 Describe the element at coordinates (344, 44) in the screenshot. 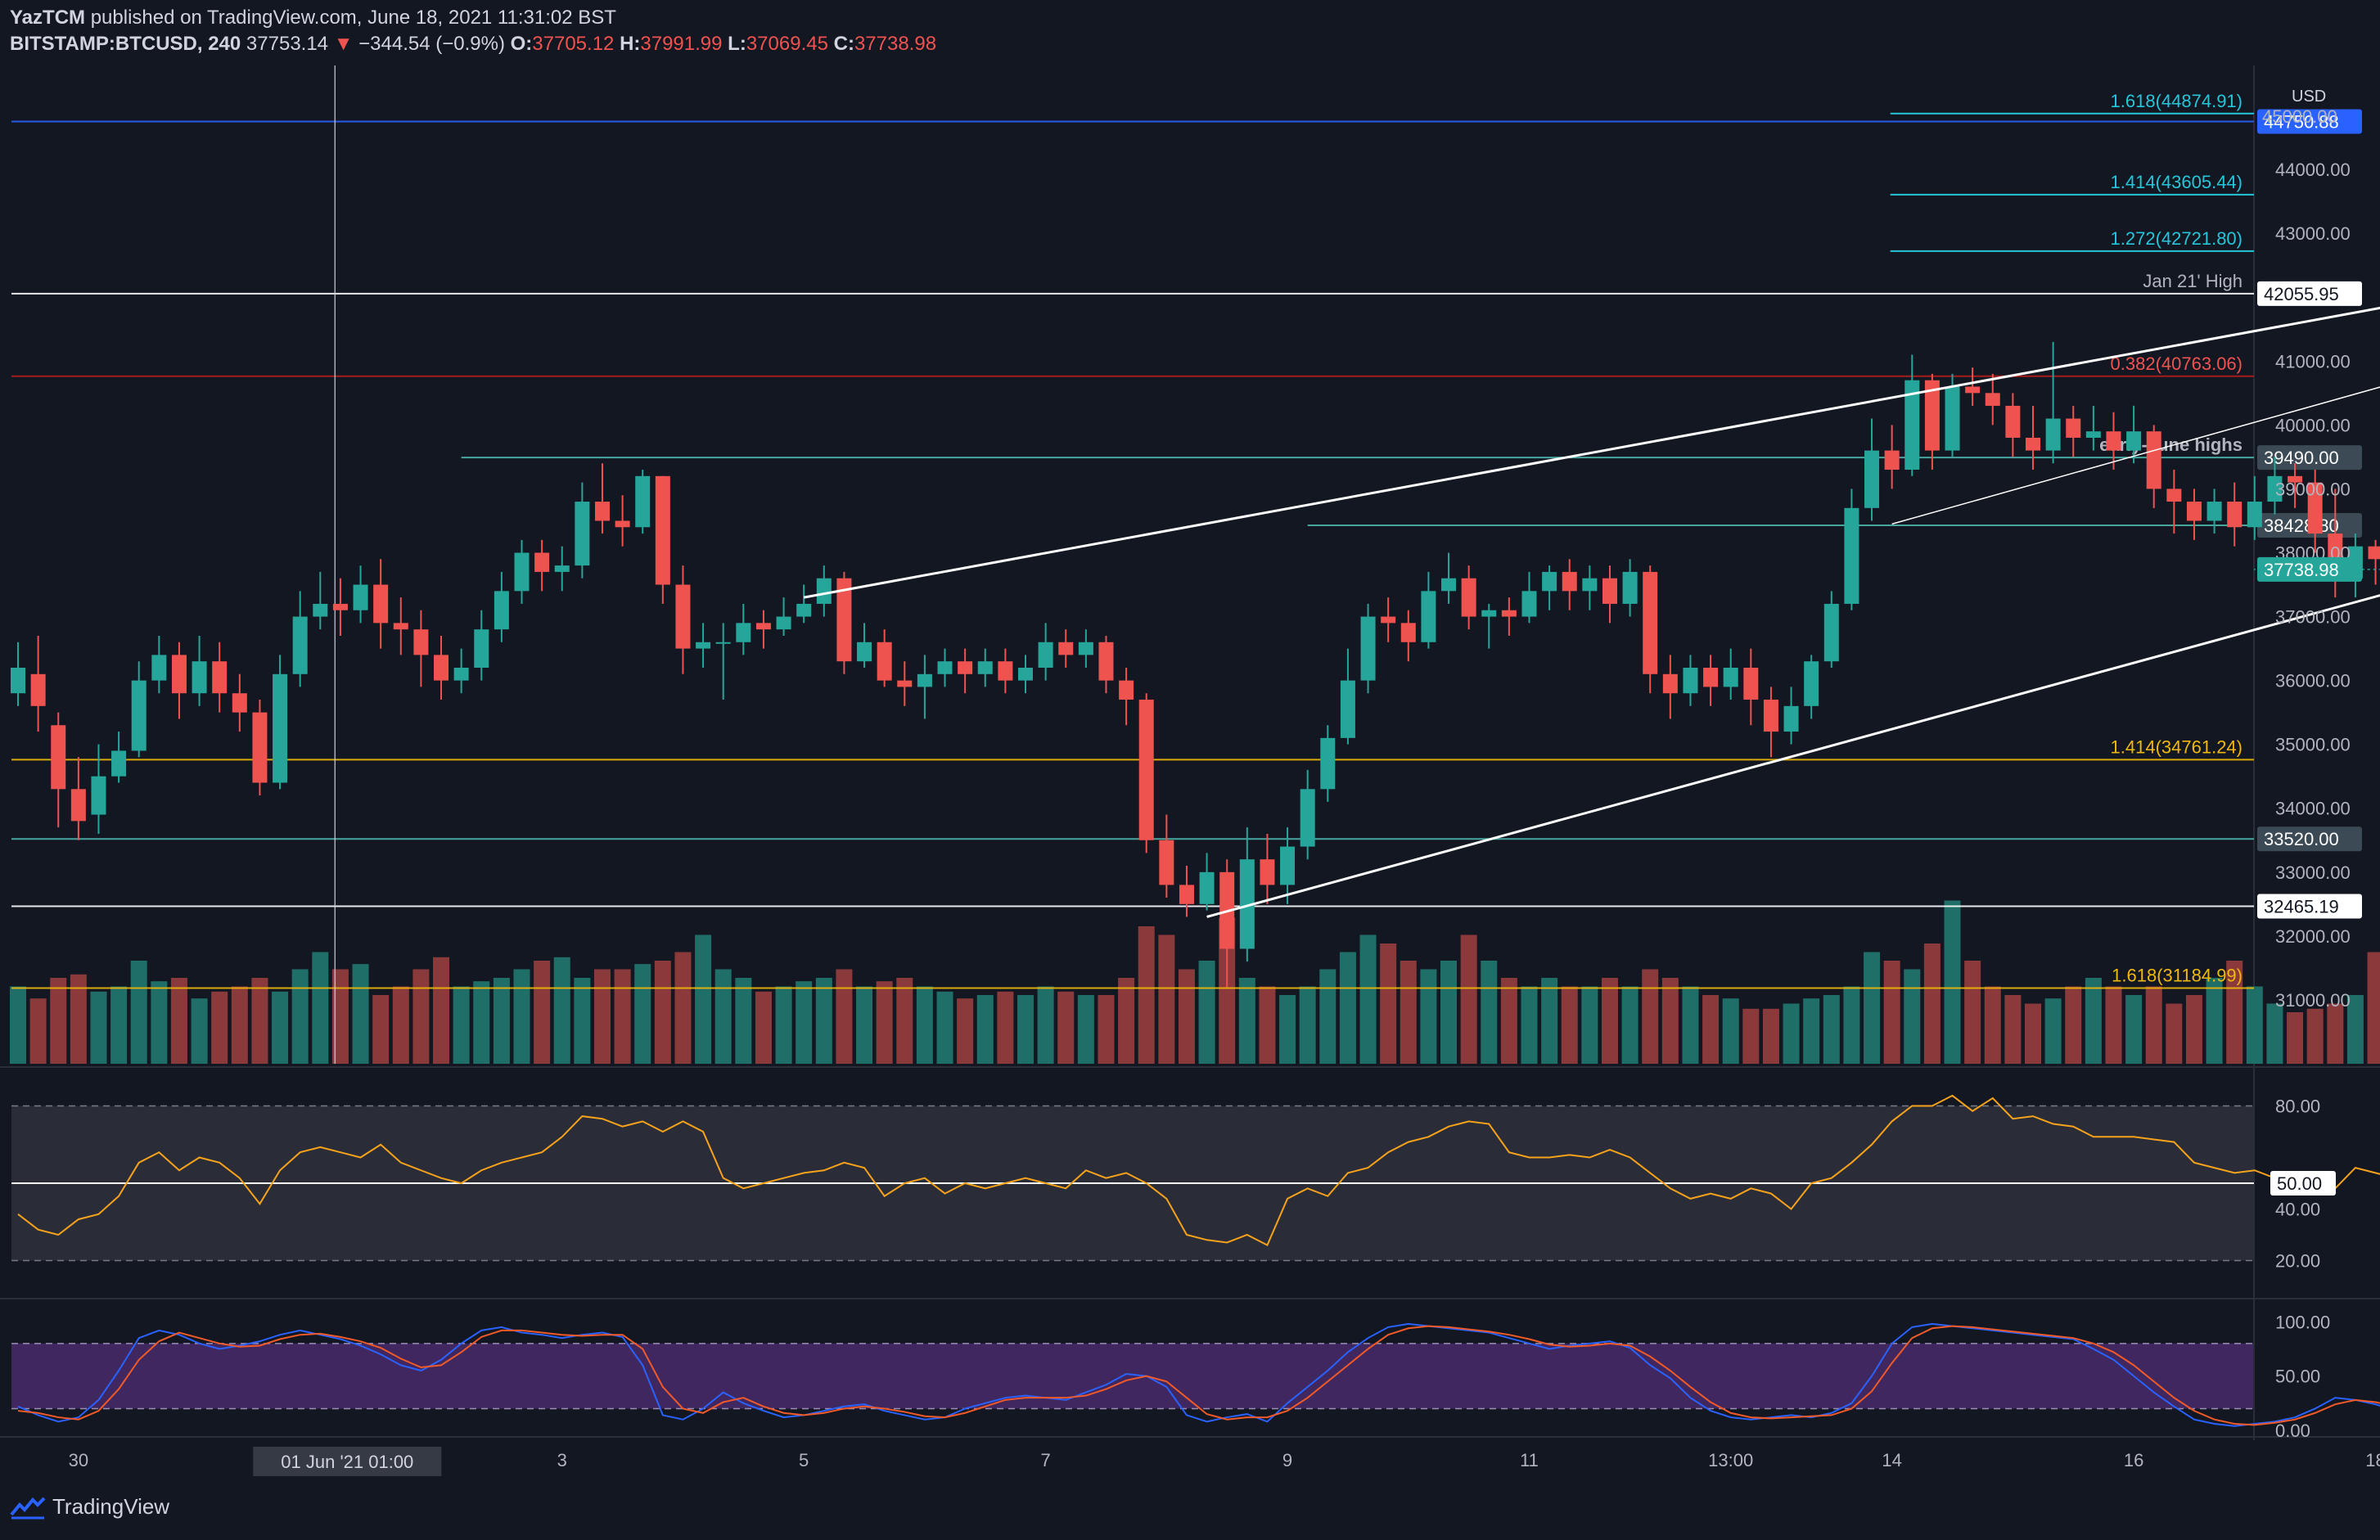

I see `change-arrow-icon: ▼` at that location.